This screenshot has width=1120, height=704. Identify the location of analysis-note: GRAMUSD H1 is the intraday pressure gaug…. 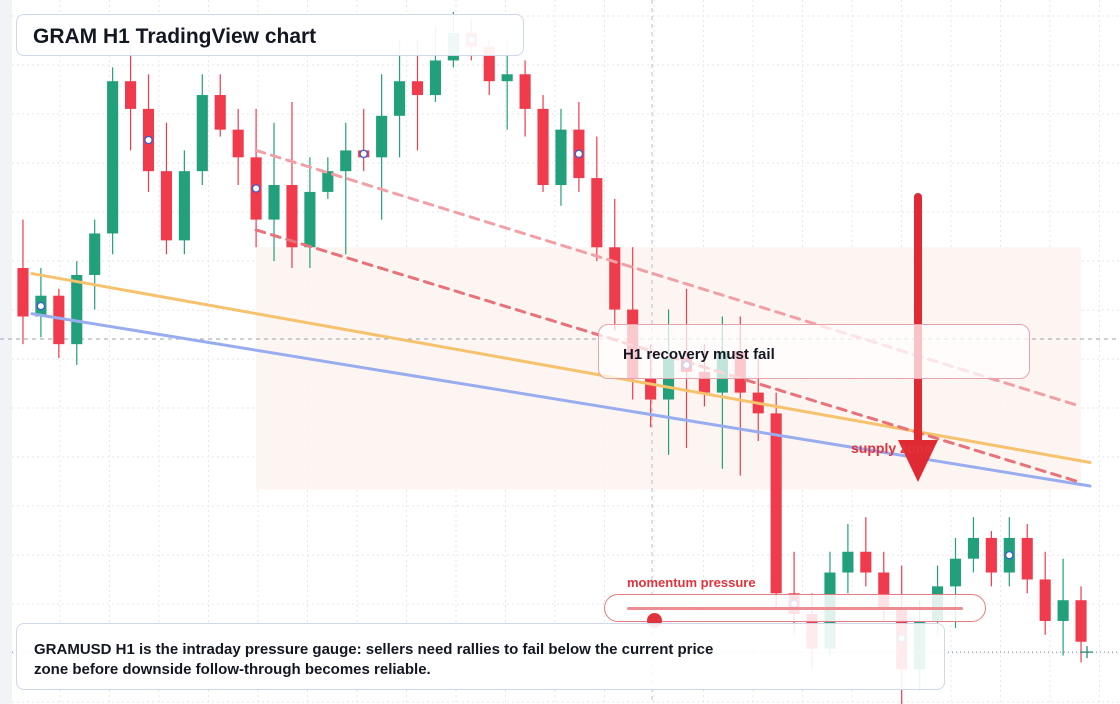
(374, 659).